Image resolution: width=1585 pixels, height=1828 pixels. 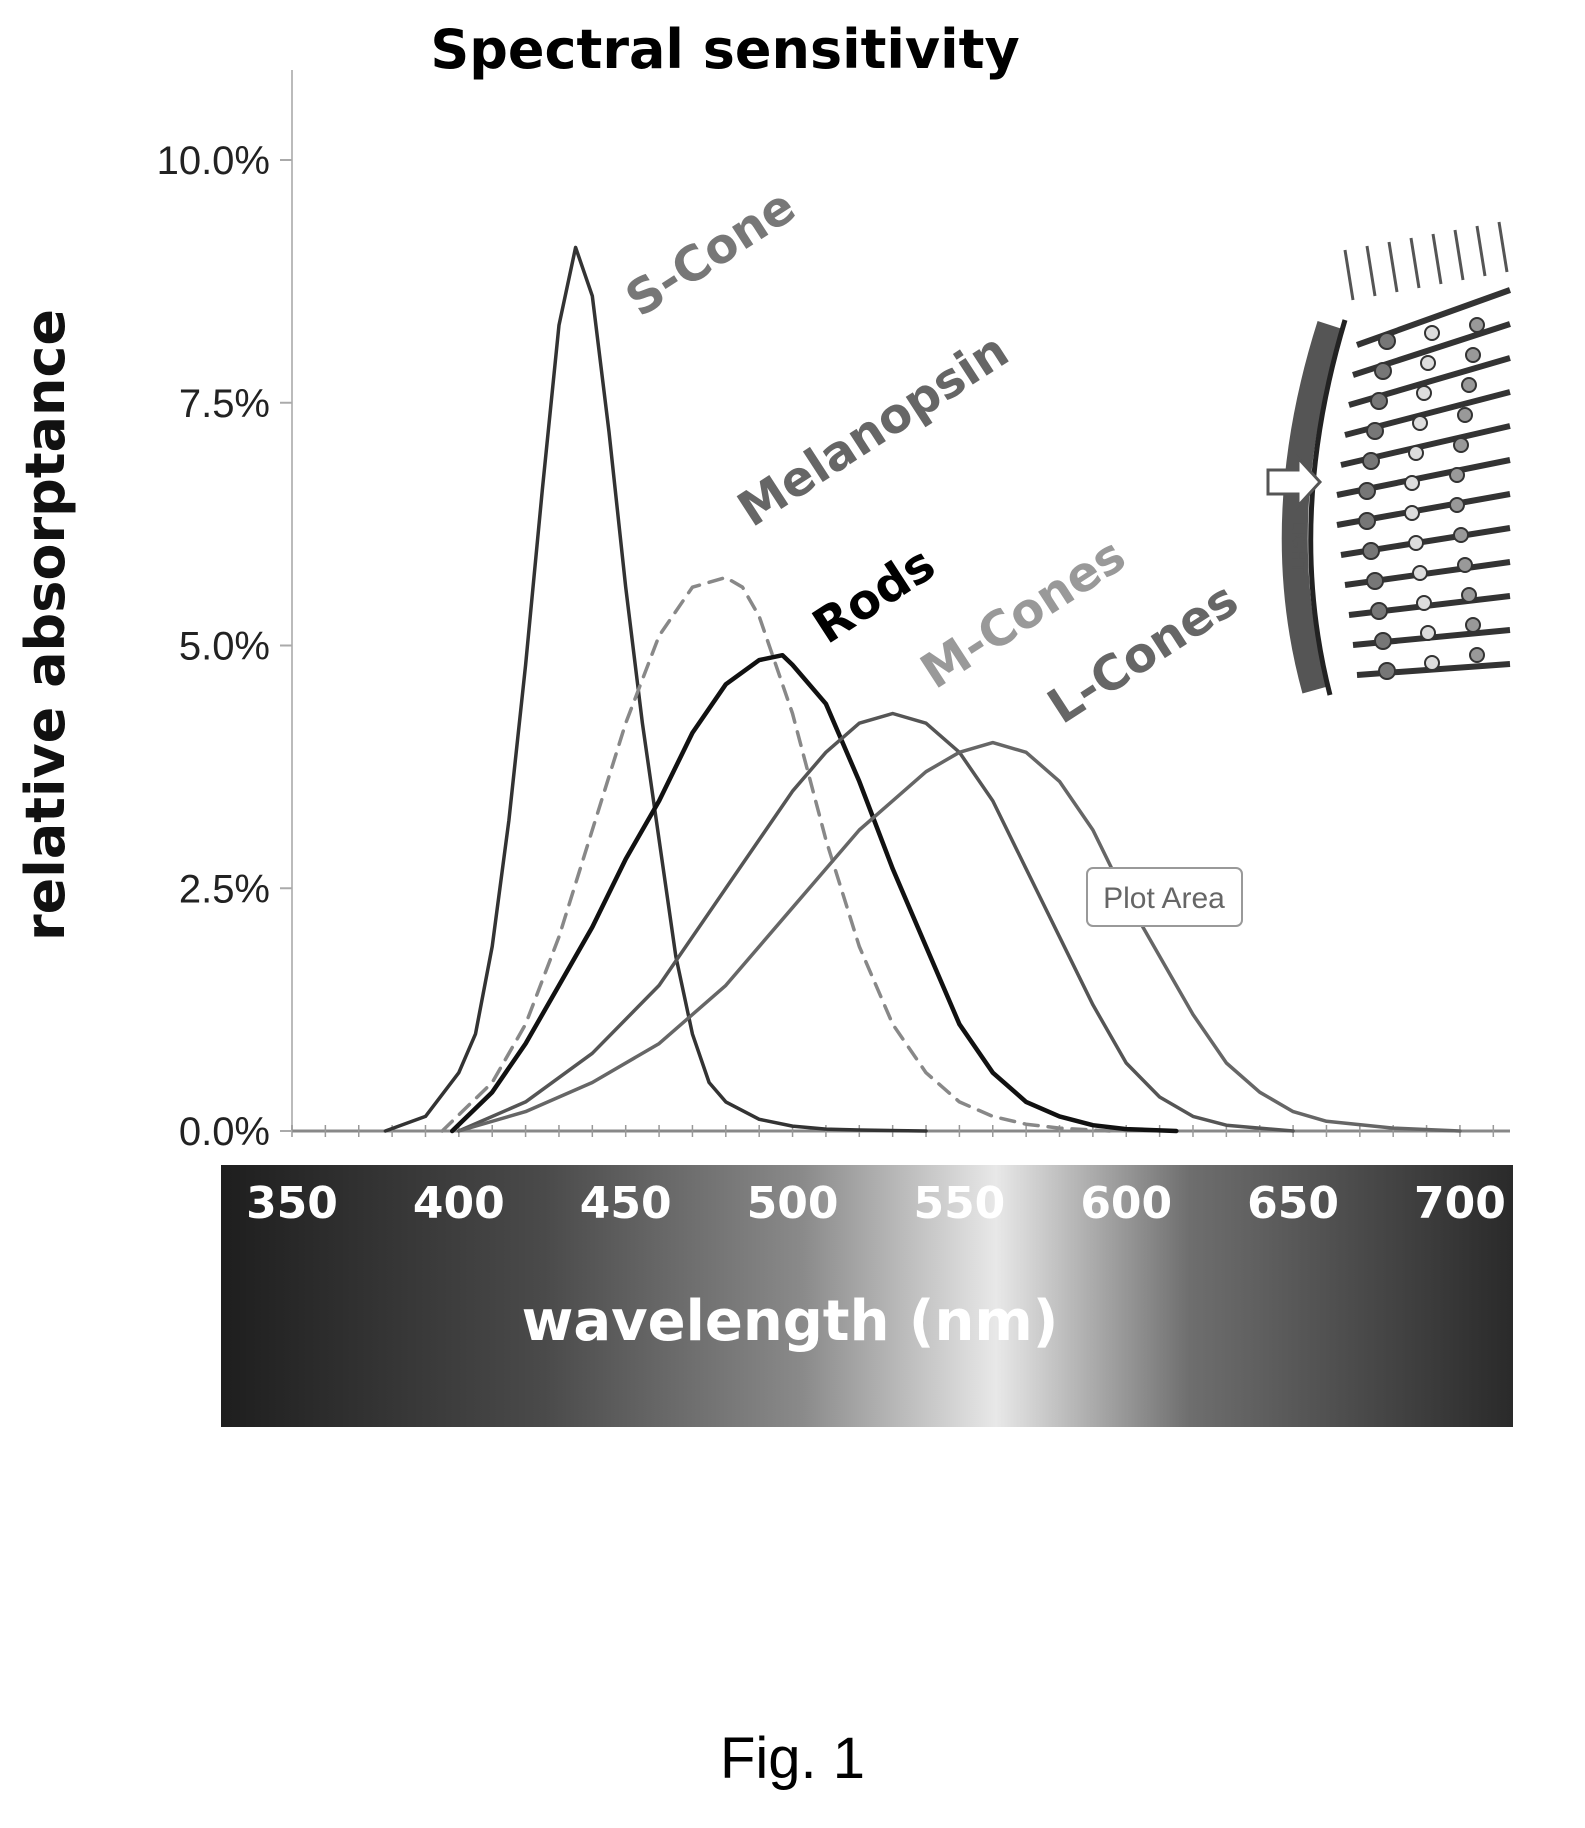 I want to click on light-arrow-icon, so click(x=1294, y=482).